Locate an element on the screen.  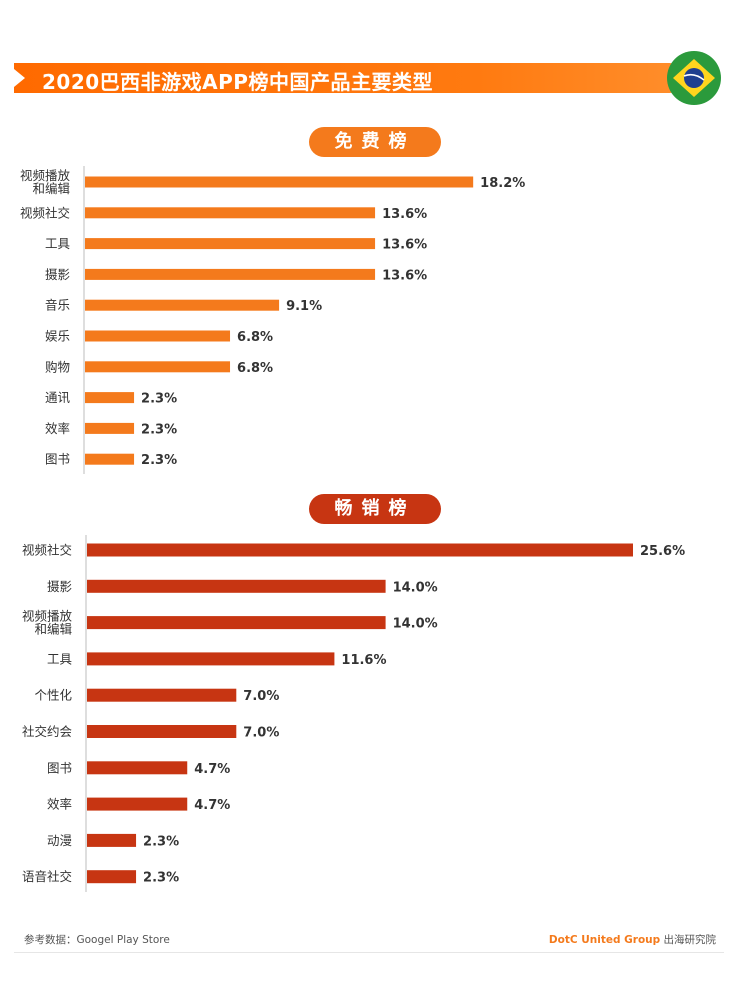
paid-category-label: 工具 is located at coordinates (60, 658).